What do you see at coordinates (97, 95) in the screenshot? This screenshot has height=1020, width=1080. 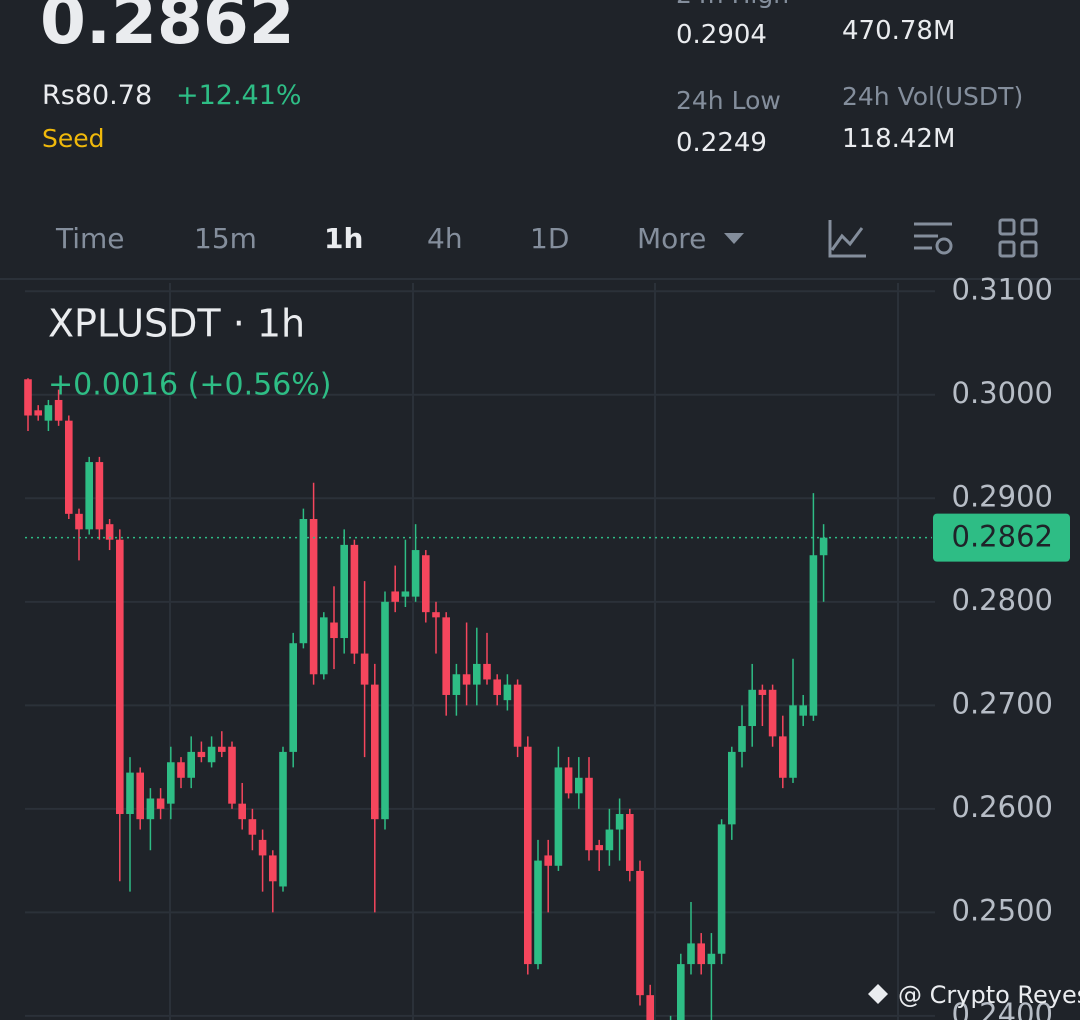 I see `fiat-price: Rs80.78` at bounding box center [97, 95].